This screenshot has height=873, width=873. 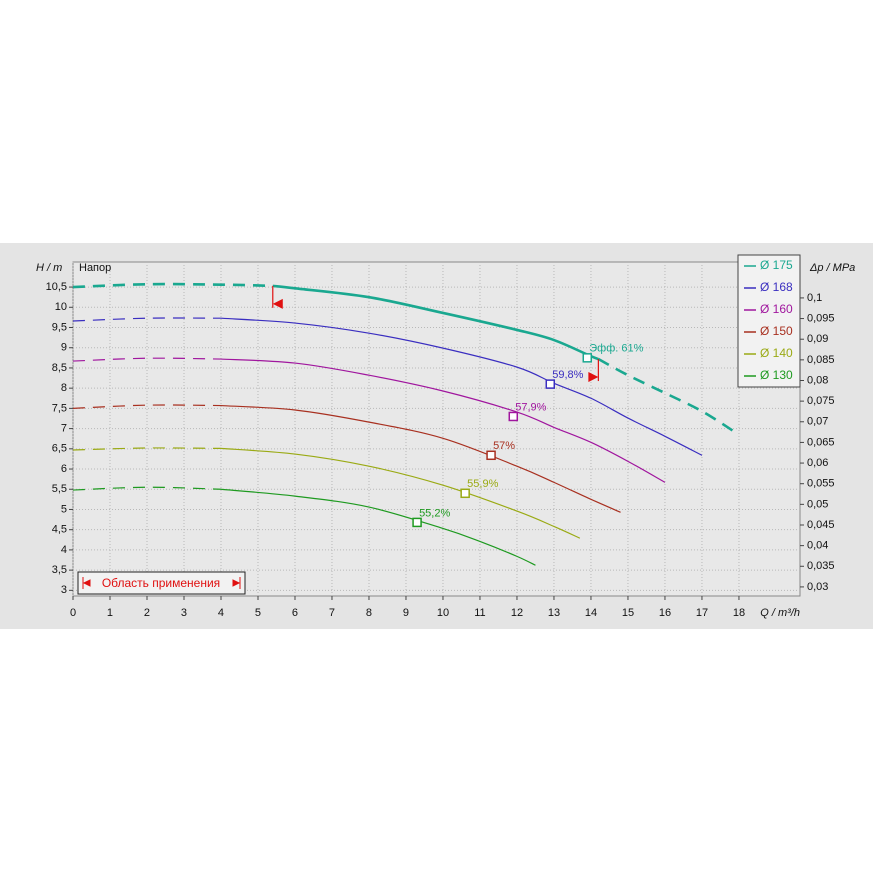 What do you see at coordinates (817, 587) in the screenshot?
I see `y2-tick-label: 0,03` at bounding box center [817, 587].